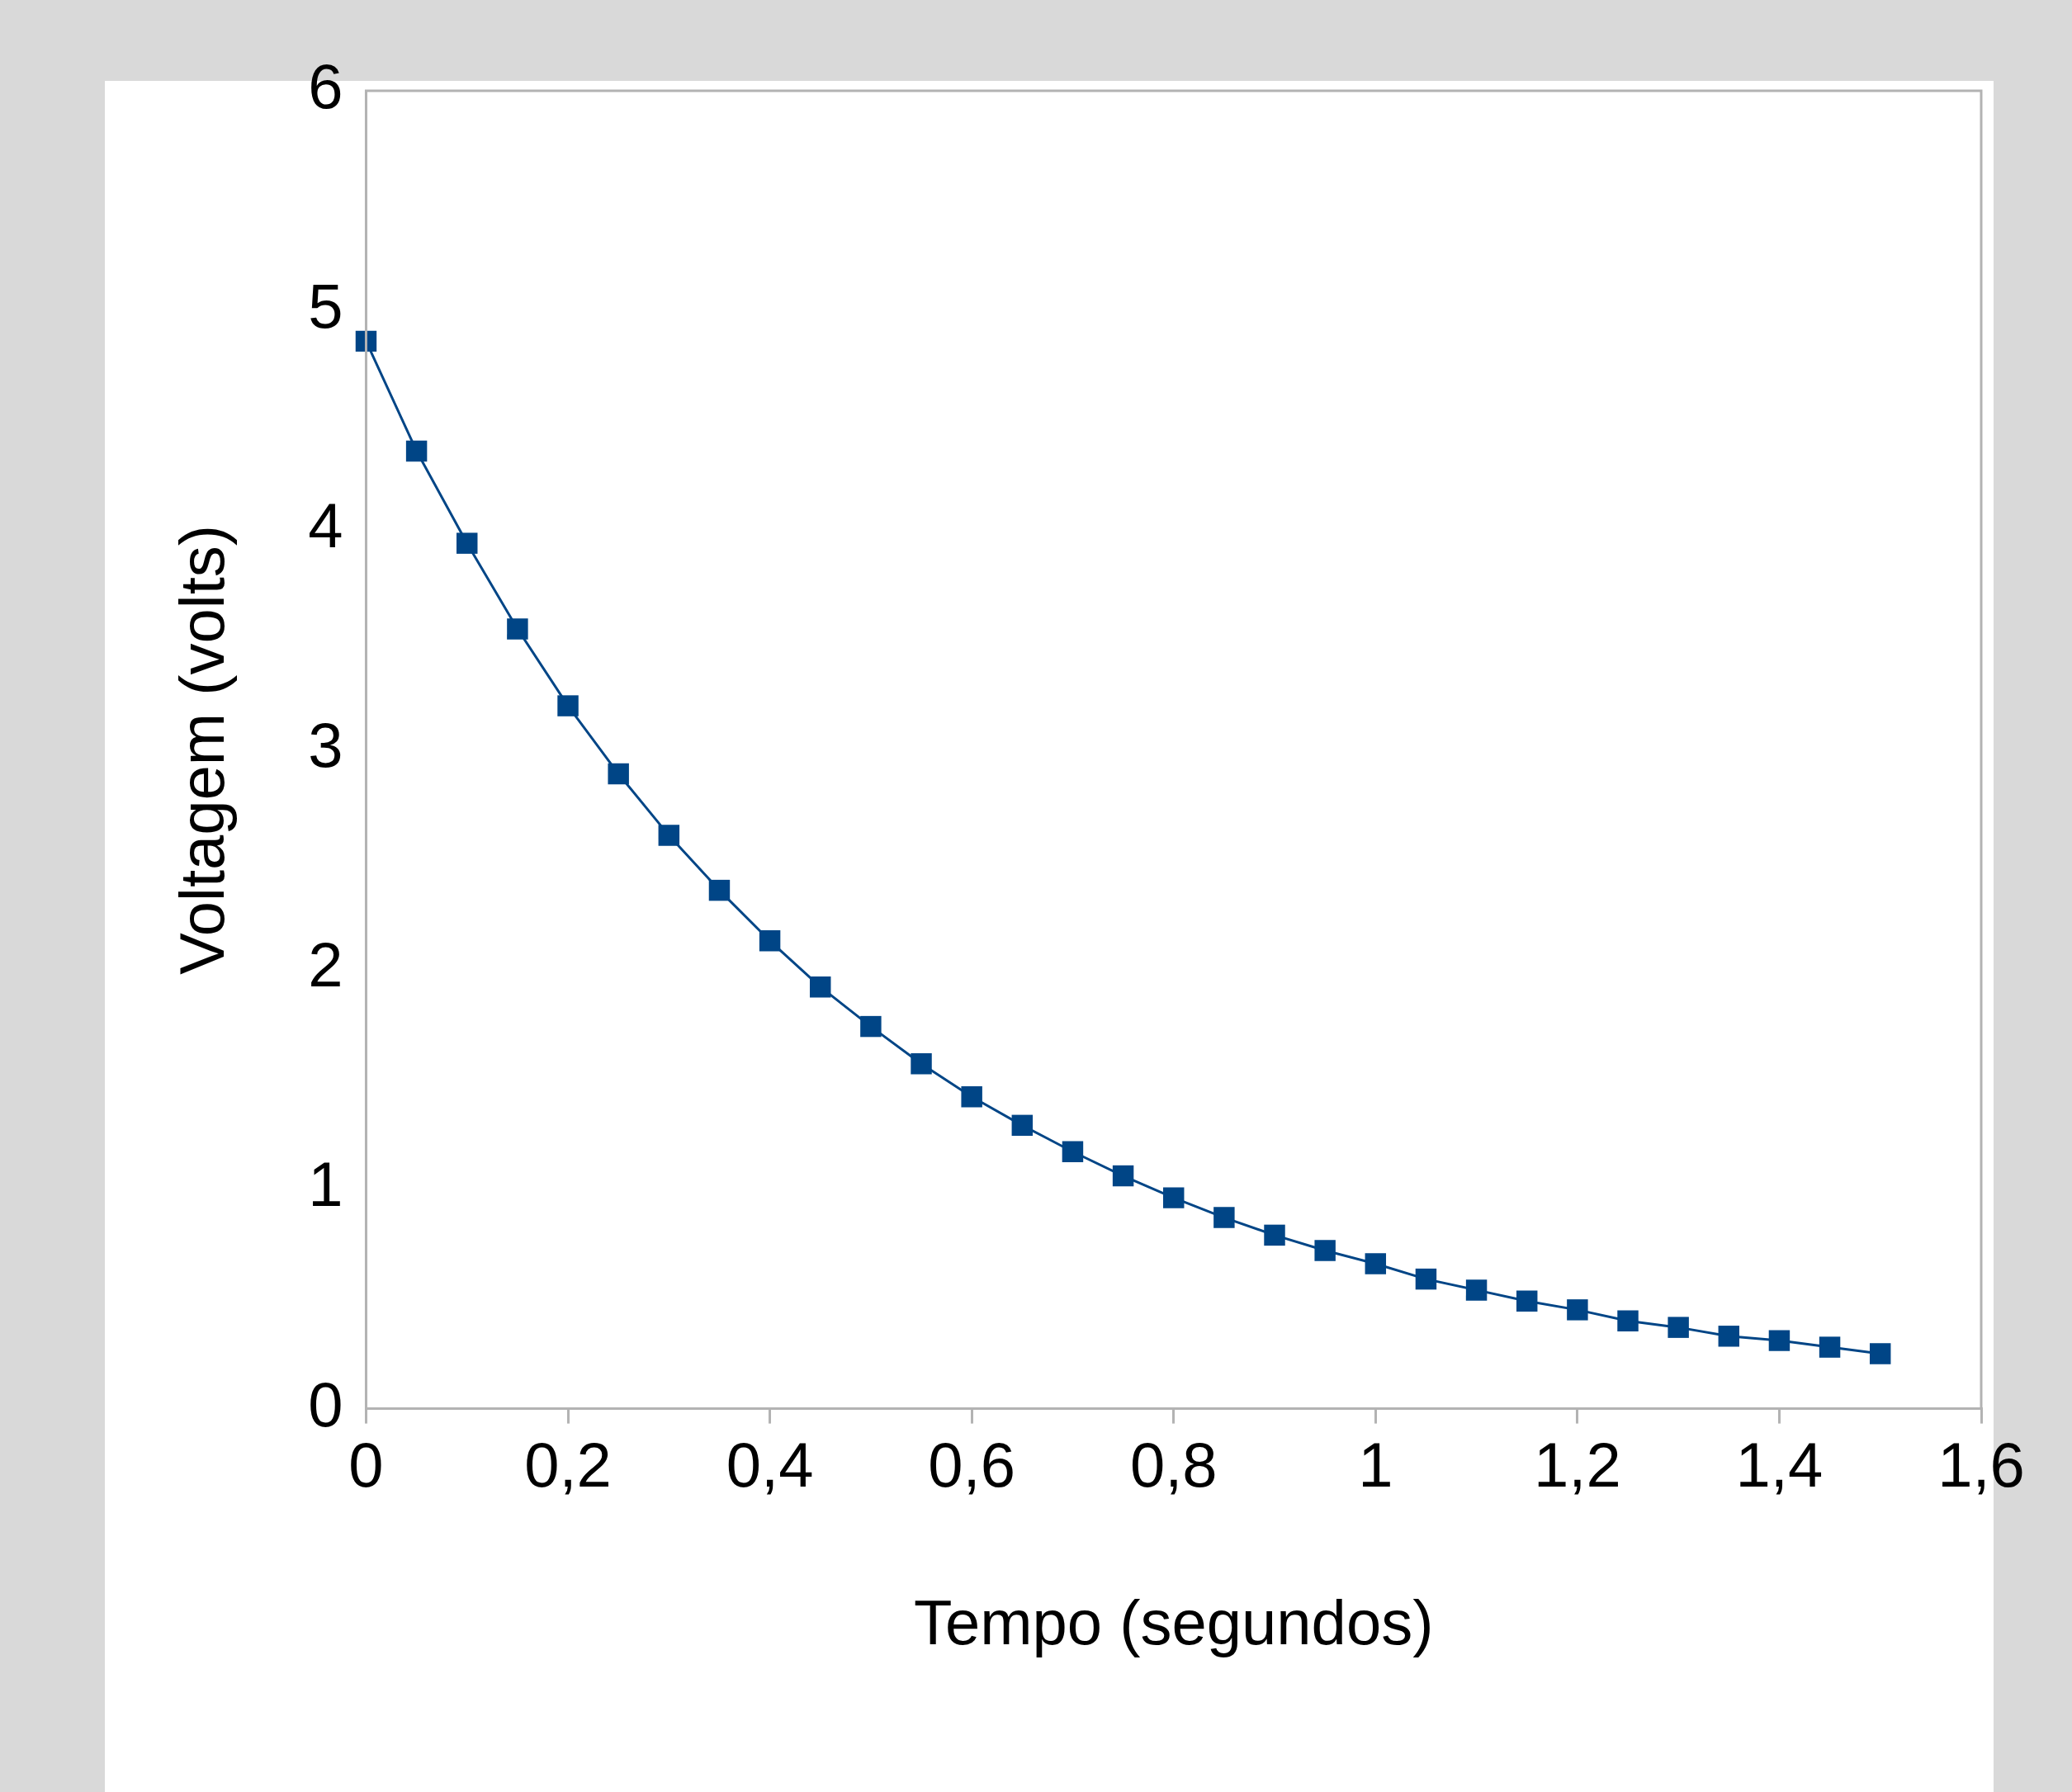 This screenshot has height=1792, width=2072. Describe the element at coordinates (325, 1184) in the screenshot. I see `y-tick-label: 1` at that location.